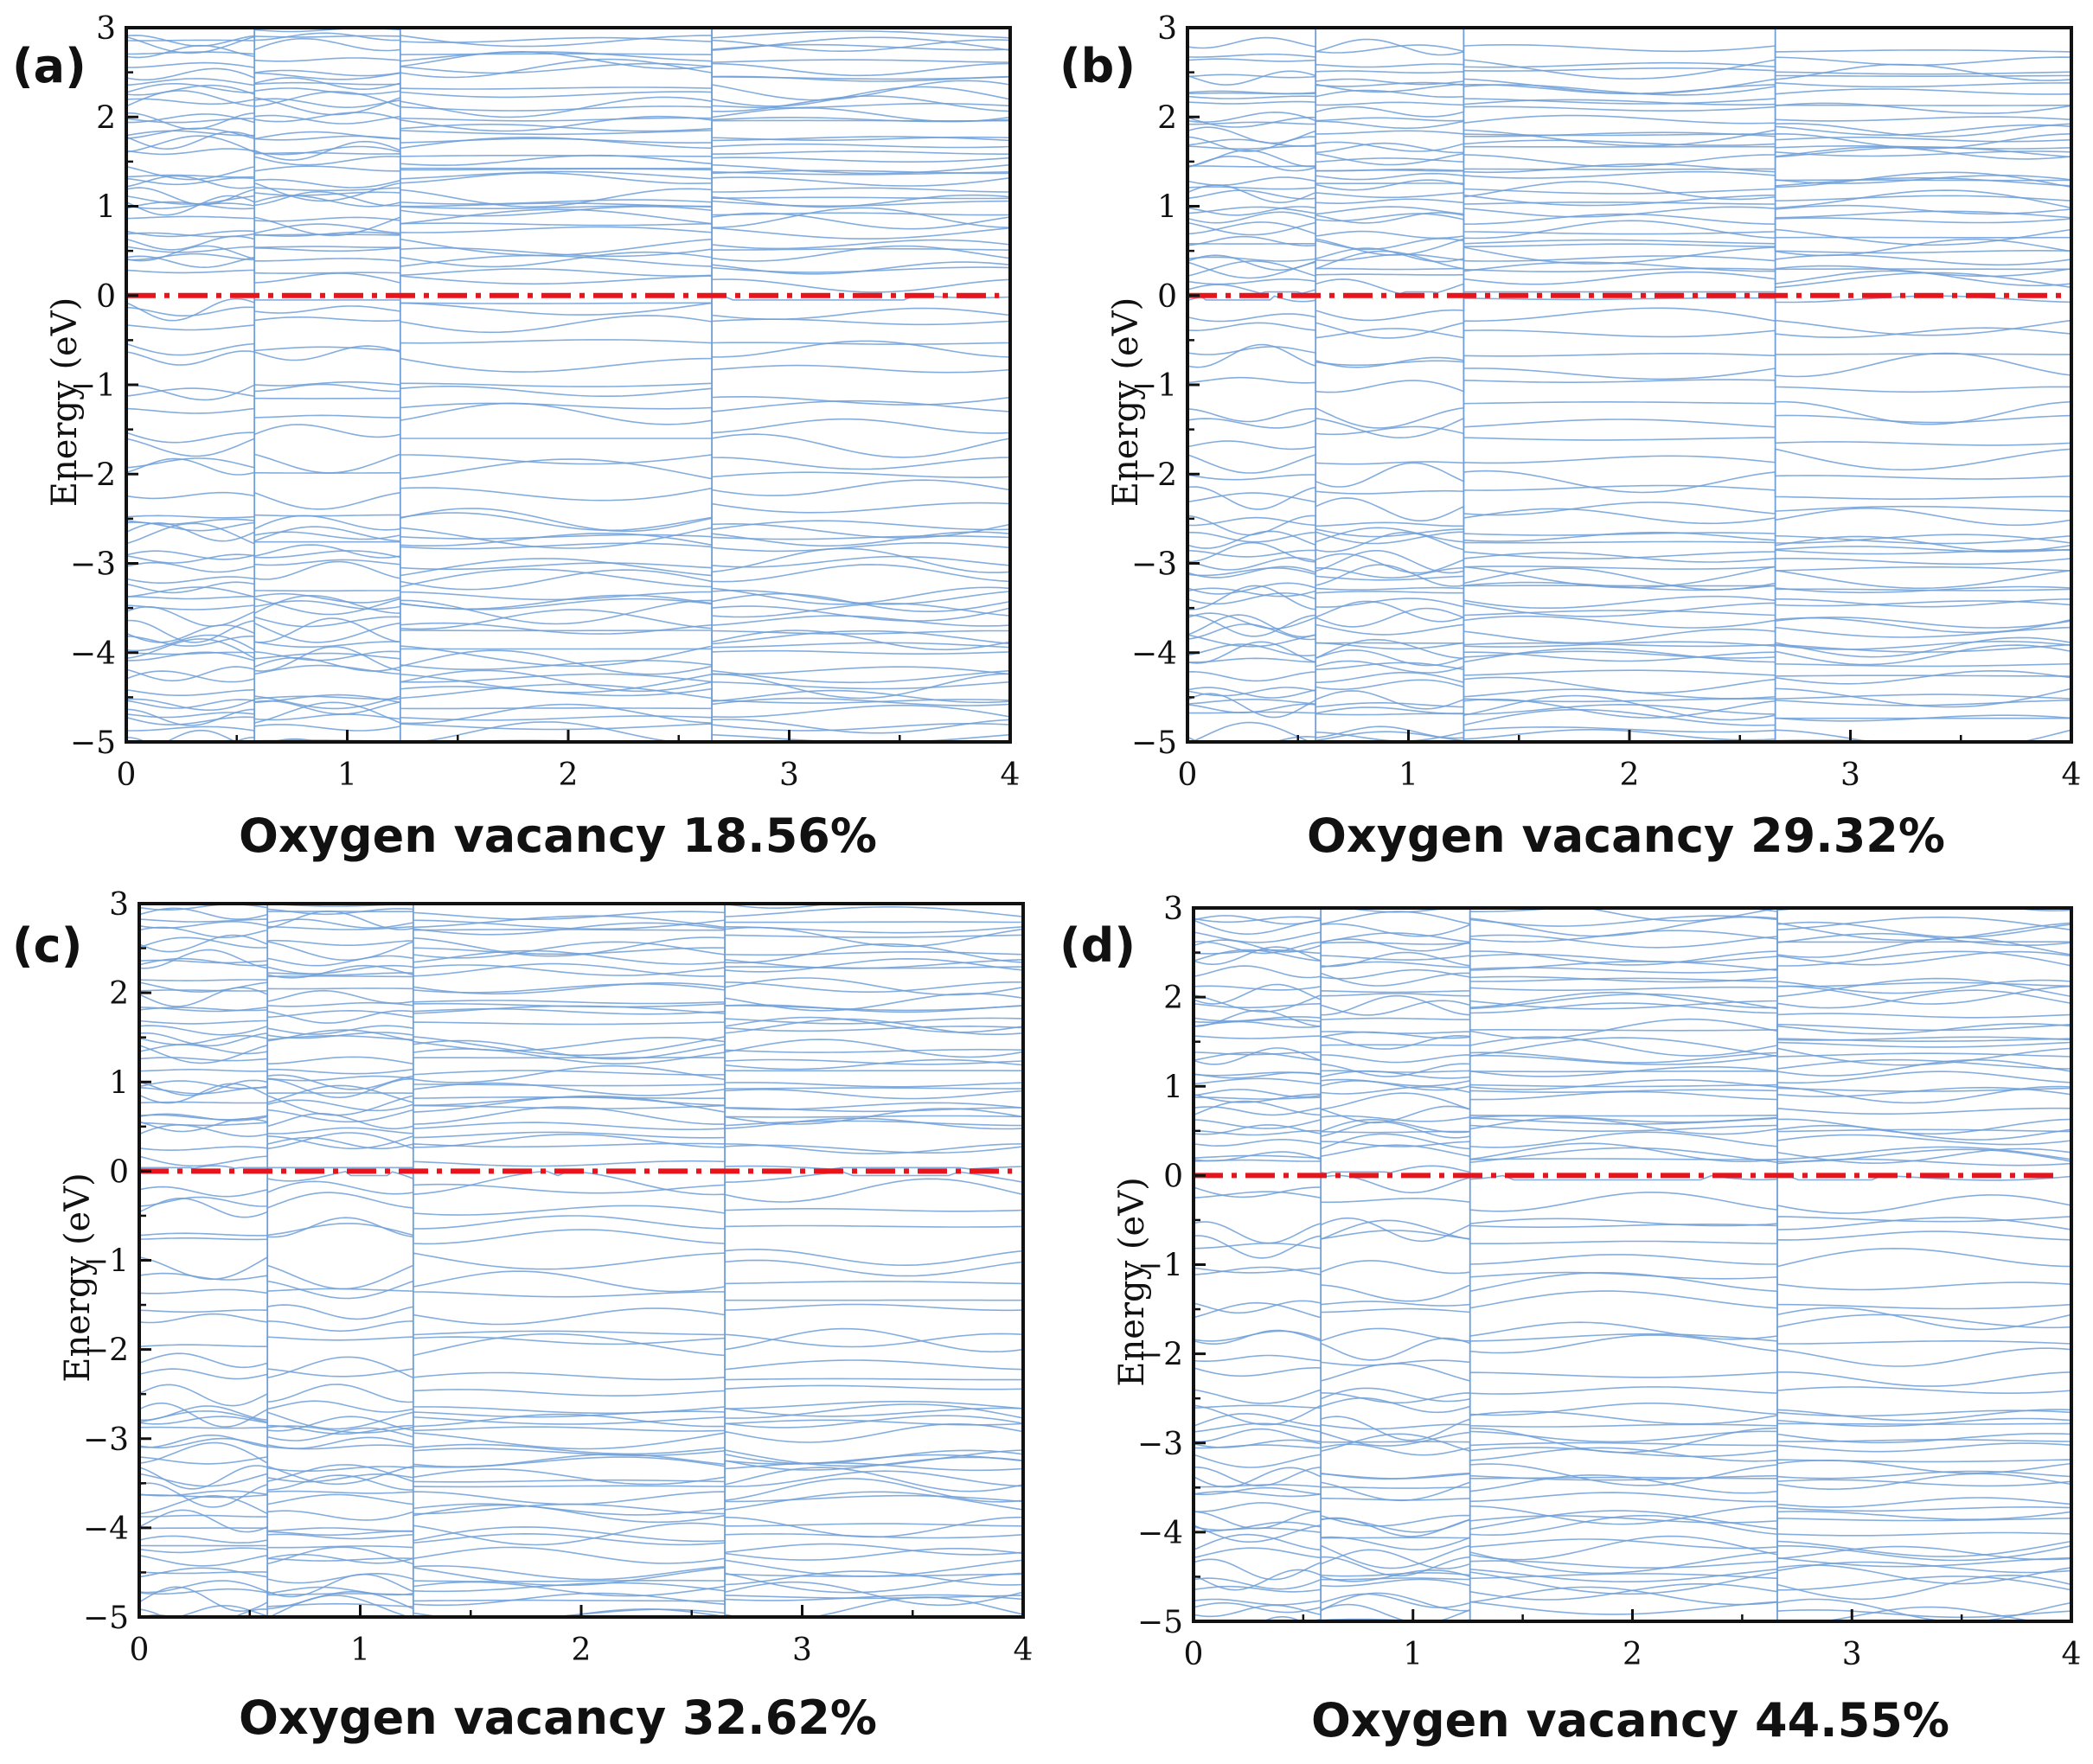 This screenshot has width=2093, height=1764. What do you see at coordinates (347, 775) in the screenshot?
I see `x-tick-label: 1` at bounding box center [347, 775].